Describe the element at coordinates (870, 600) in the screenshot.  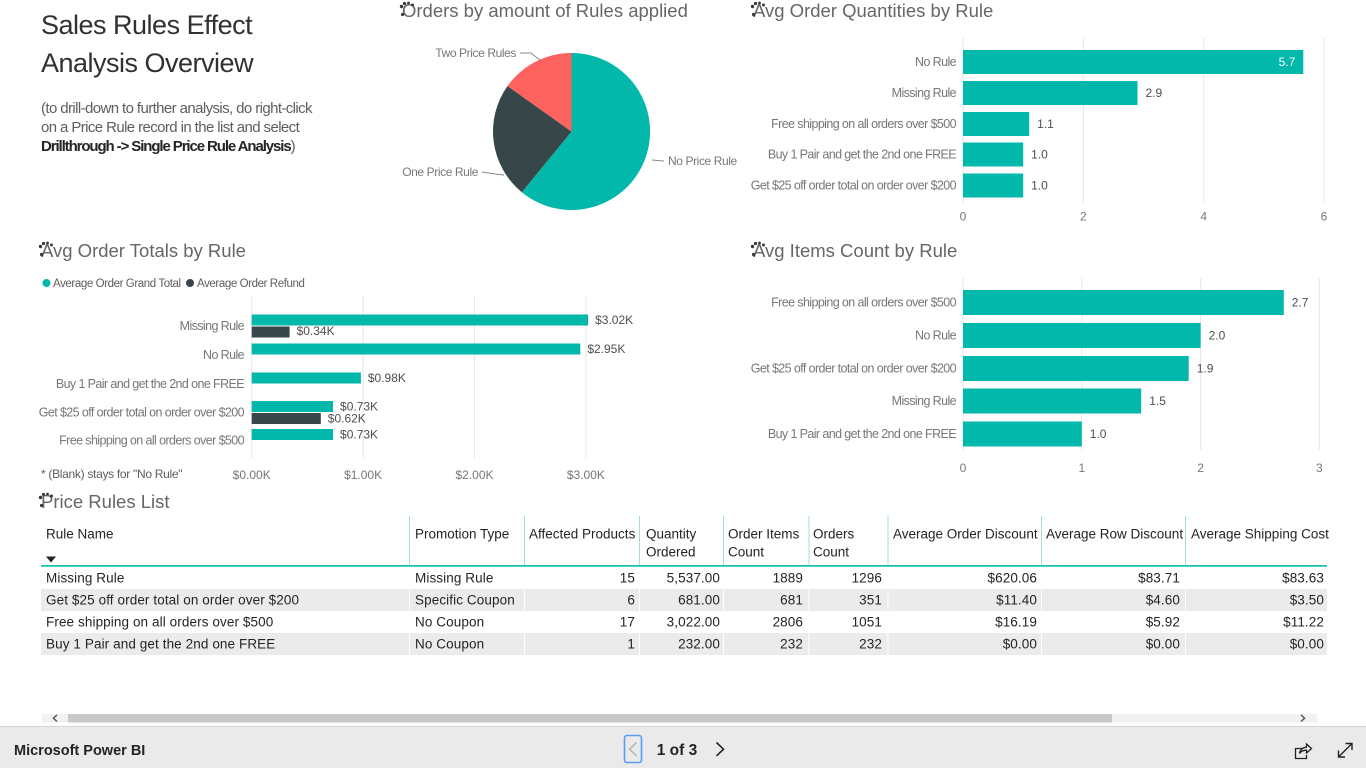
I see `svg-text: 351` at that location.